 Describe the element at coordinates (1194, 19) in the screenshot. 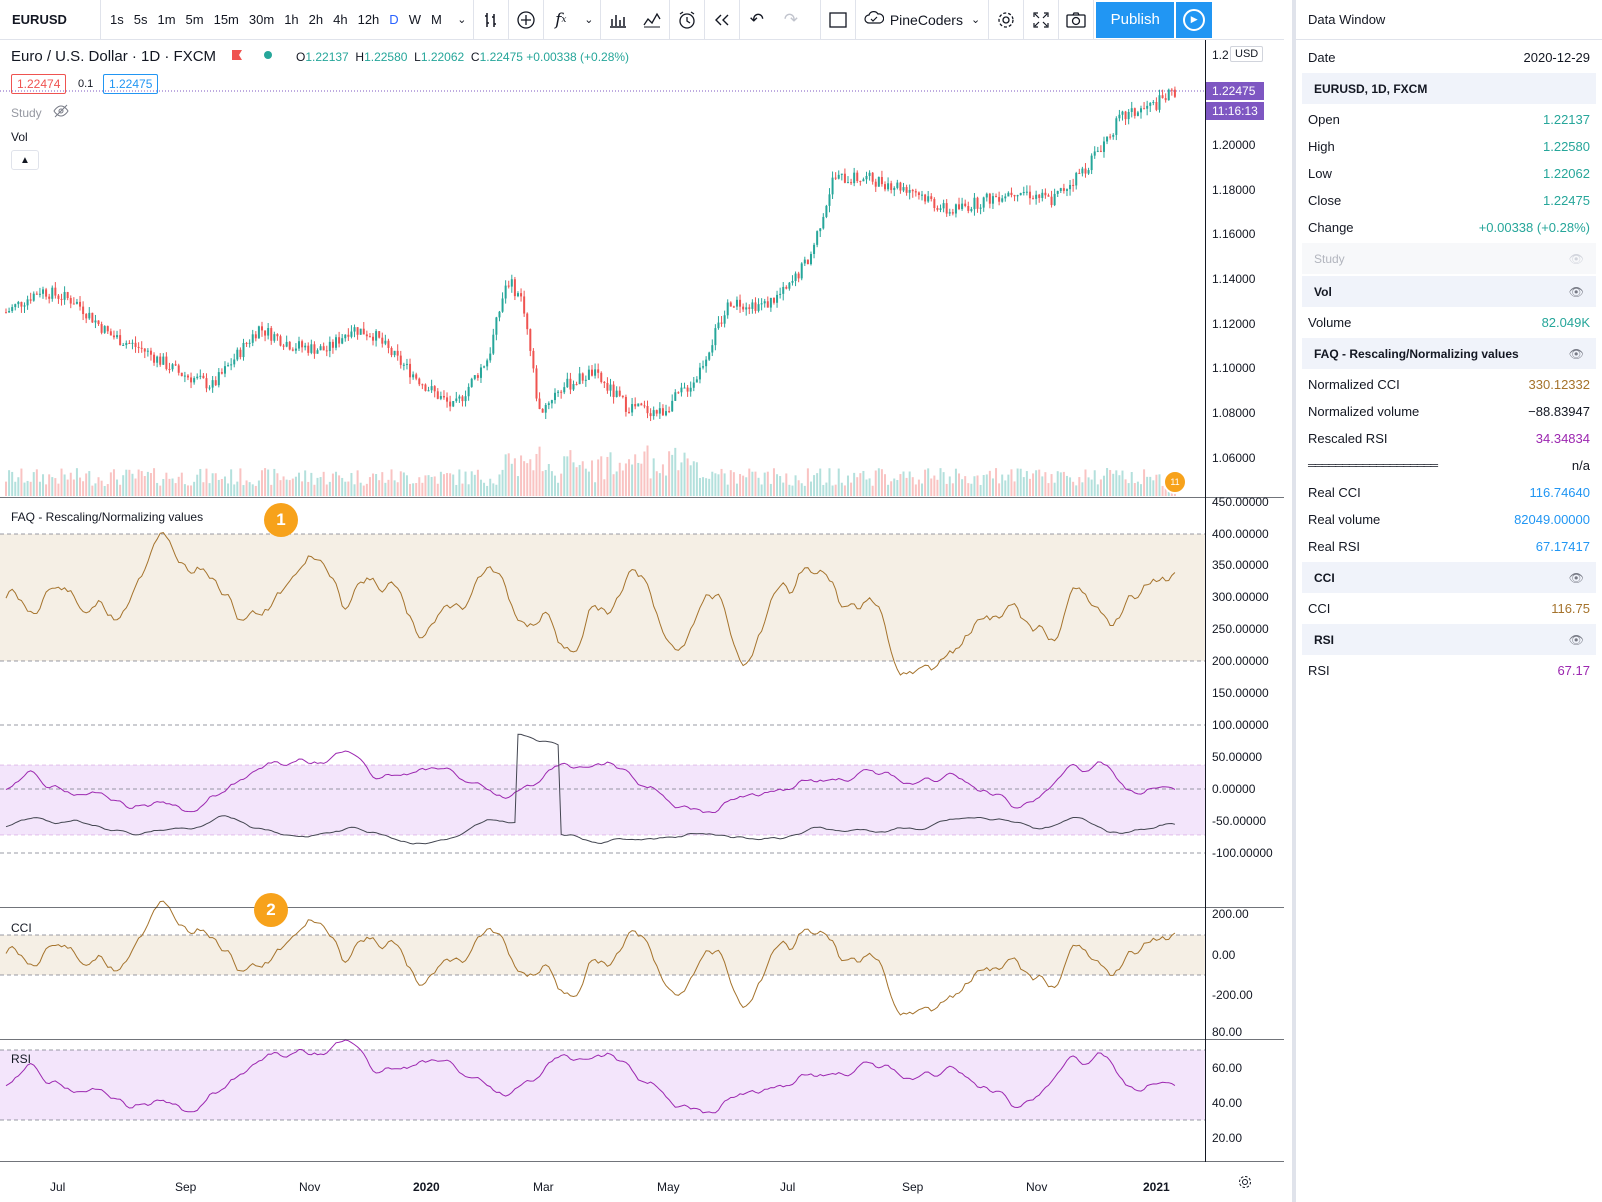

I see `publish-play-button: ▶` at that location.